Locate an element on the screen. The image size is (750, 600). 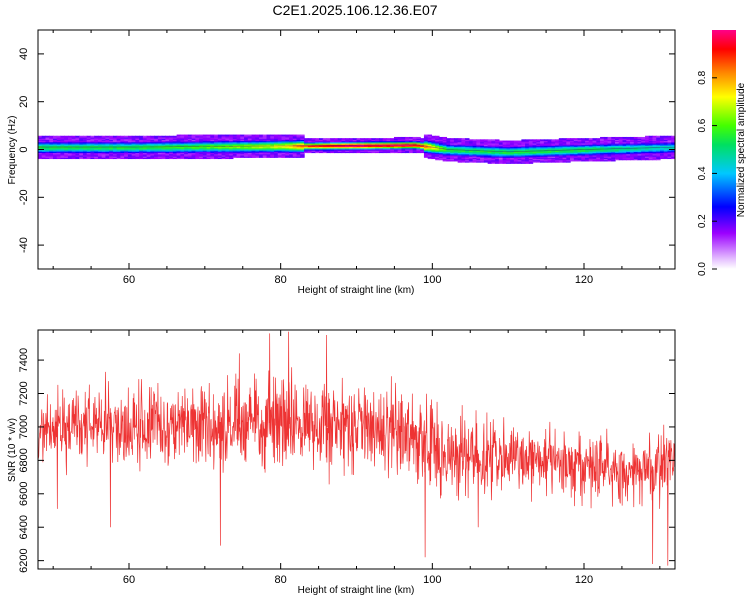
snr-y-tick-label: 6600 is located at coordinates (24, 494).